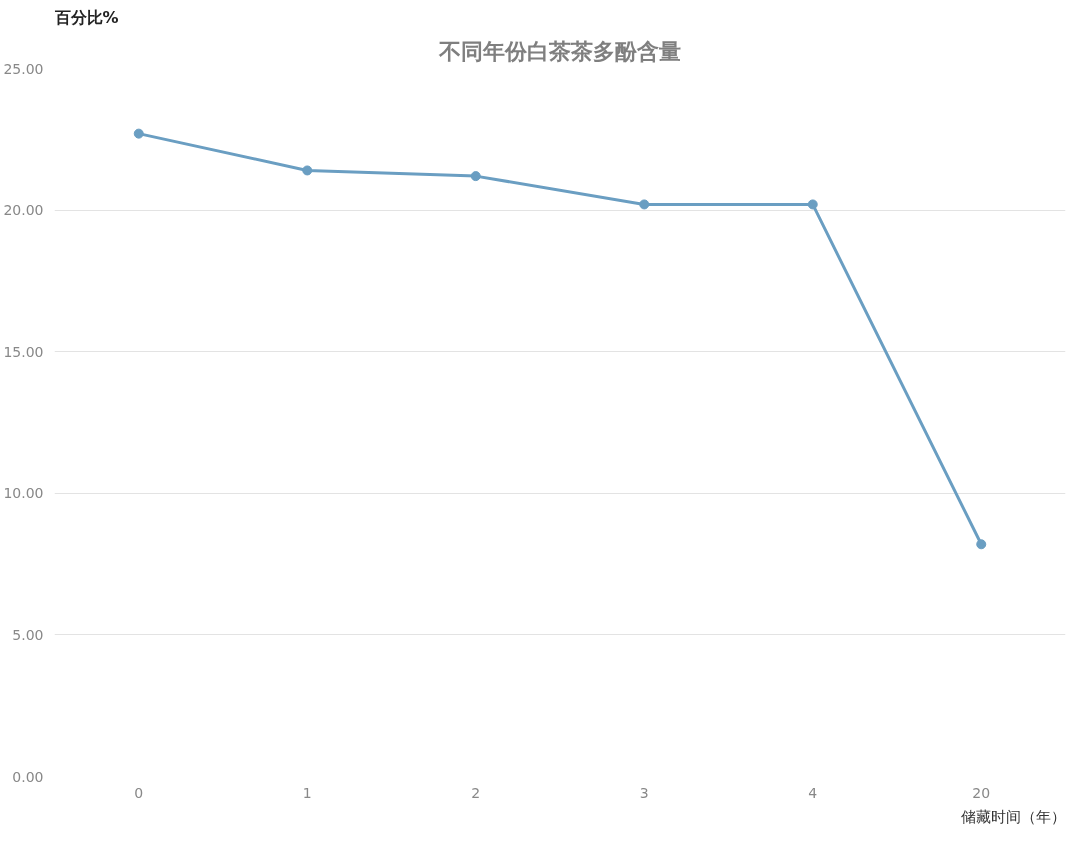 The width and height of the screenshot is (1080, 842). Describe the element at coordinates (1013, 816) in the screenshot. I see `x-axis-title: 储藏时间（年）` at that location.